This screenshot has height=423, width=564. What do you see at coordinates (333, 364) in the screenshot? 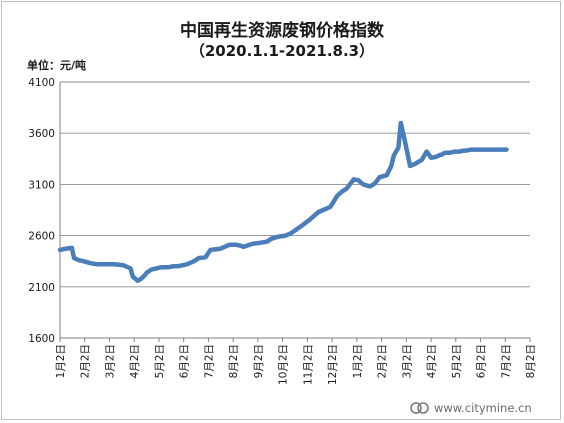
I see `x-tick-label: 12月2日` at bounding box center [333, 364].